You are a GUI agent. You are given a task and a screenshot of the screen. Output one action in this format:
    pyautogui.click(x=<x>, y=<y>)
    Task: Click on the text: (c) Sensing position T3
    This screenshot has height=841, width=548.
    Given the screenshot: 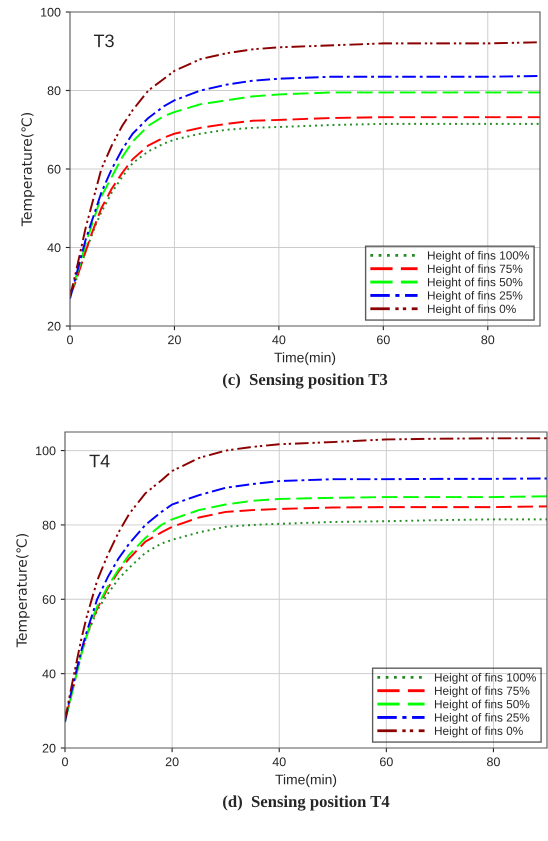 What is the action you would take?
    pyautogui.click(x=305, y=381)
    